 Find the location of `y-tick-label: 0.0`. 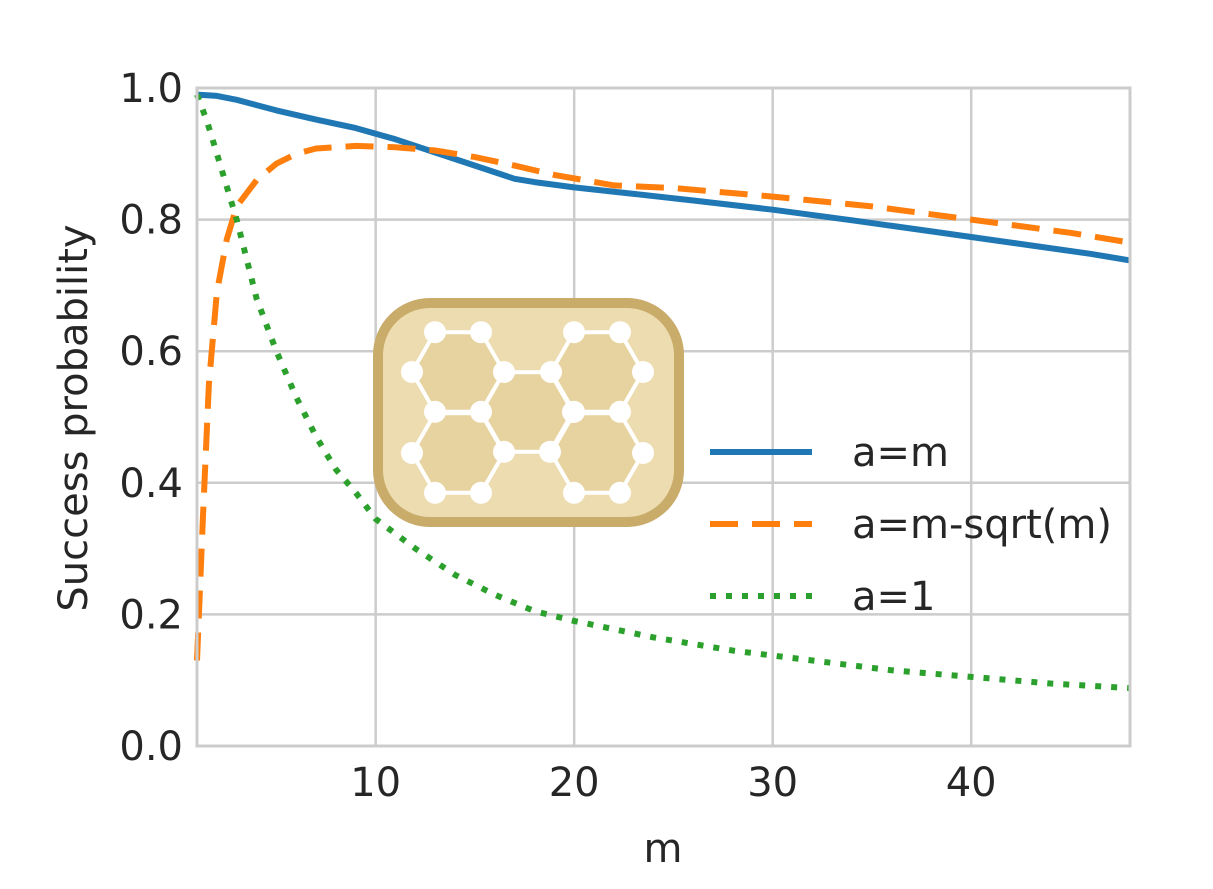

y-tick-label: 0.0 is located at coordinates (151, 747).